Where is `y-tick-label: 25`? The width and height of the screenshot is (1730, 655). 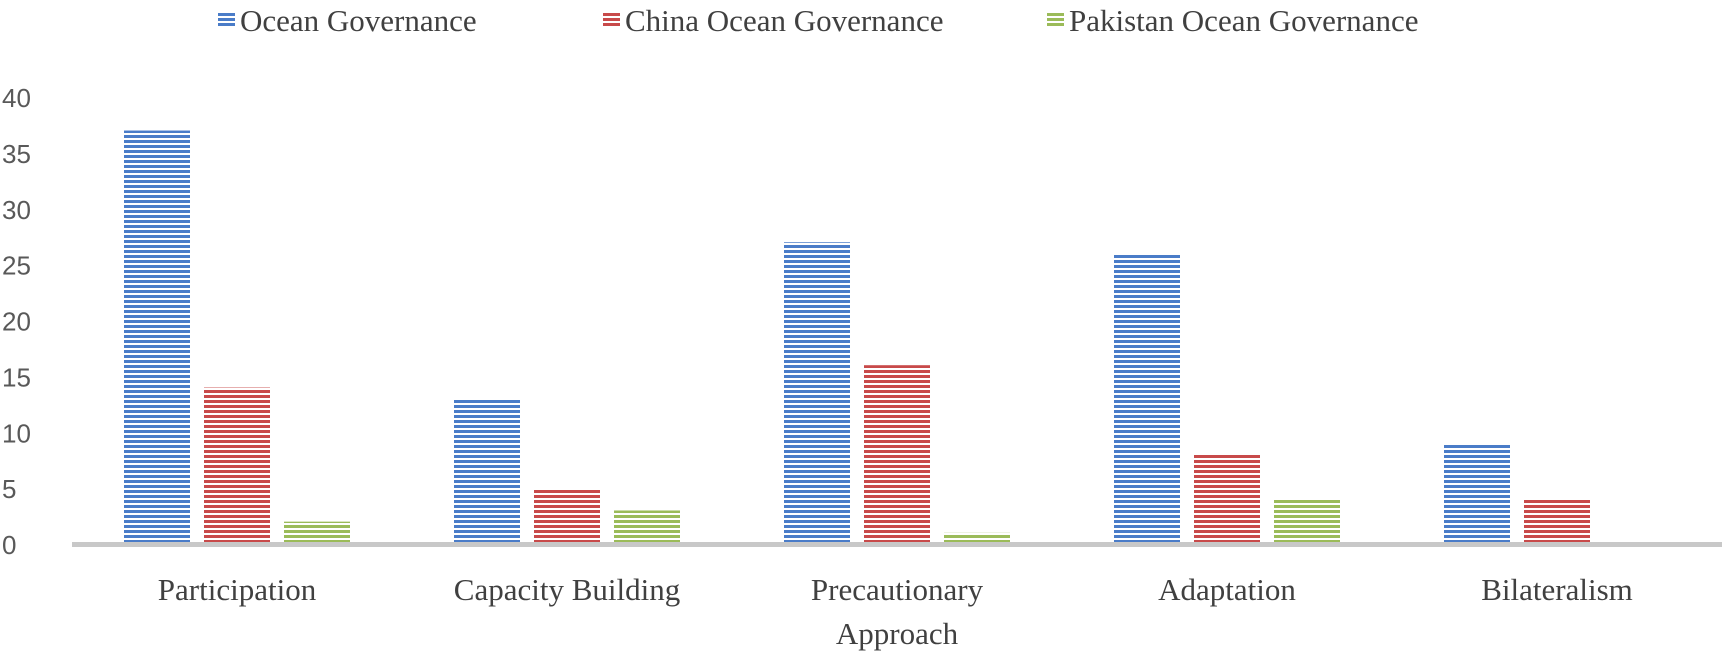 y-tick-label: 25 is located at coordinates (16, 266).